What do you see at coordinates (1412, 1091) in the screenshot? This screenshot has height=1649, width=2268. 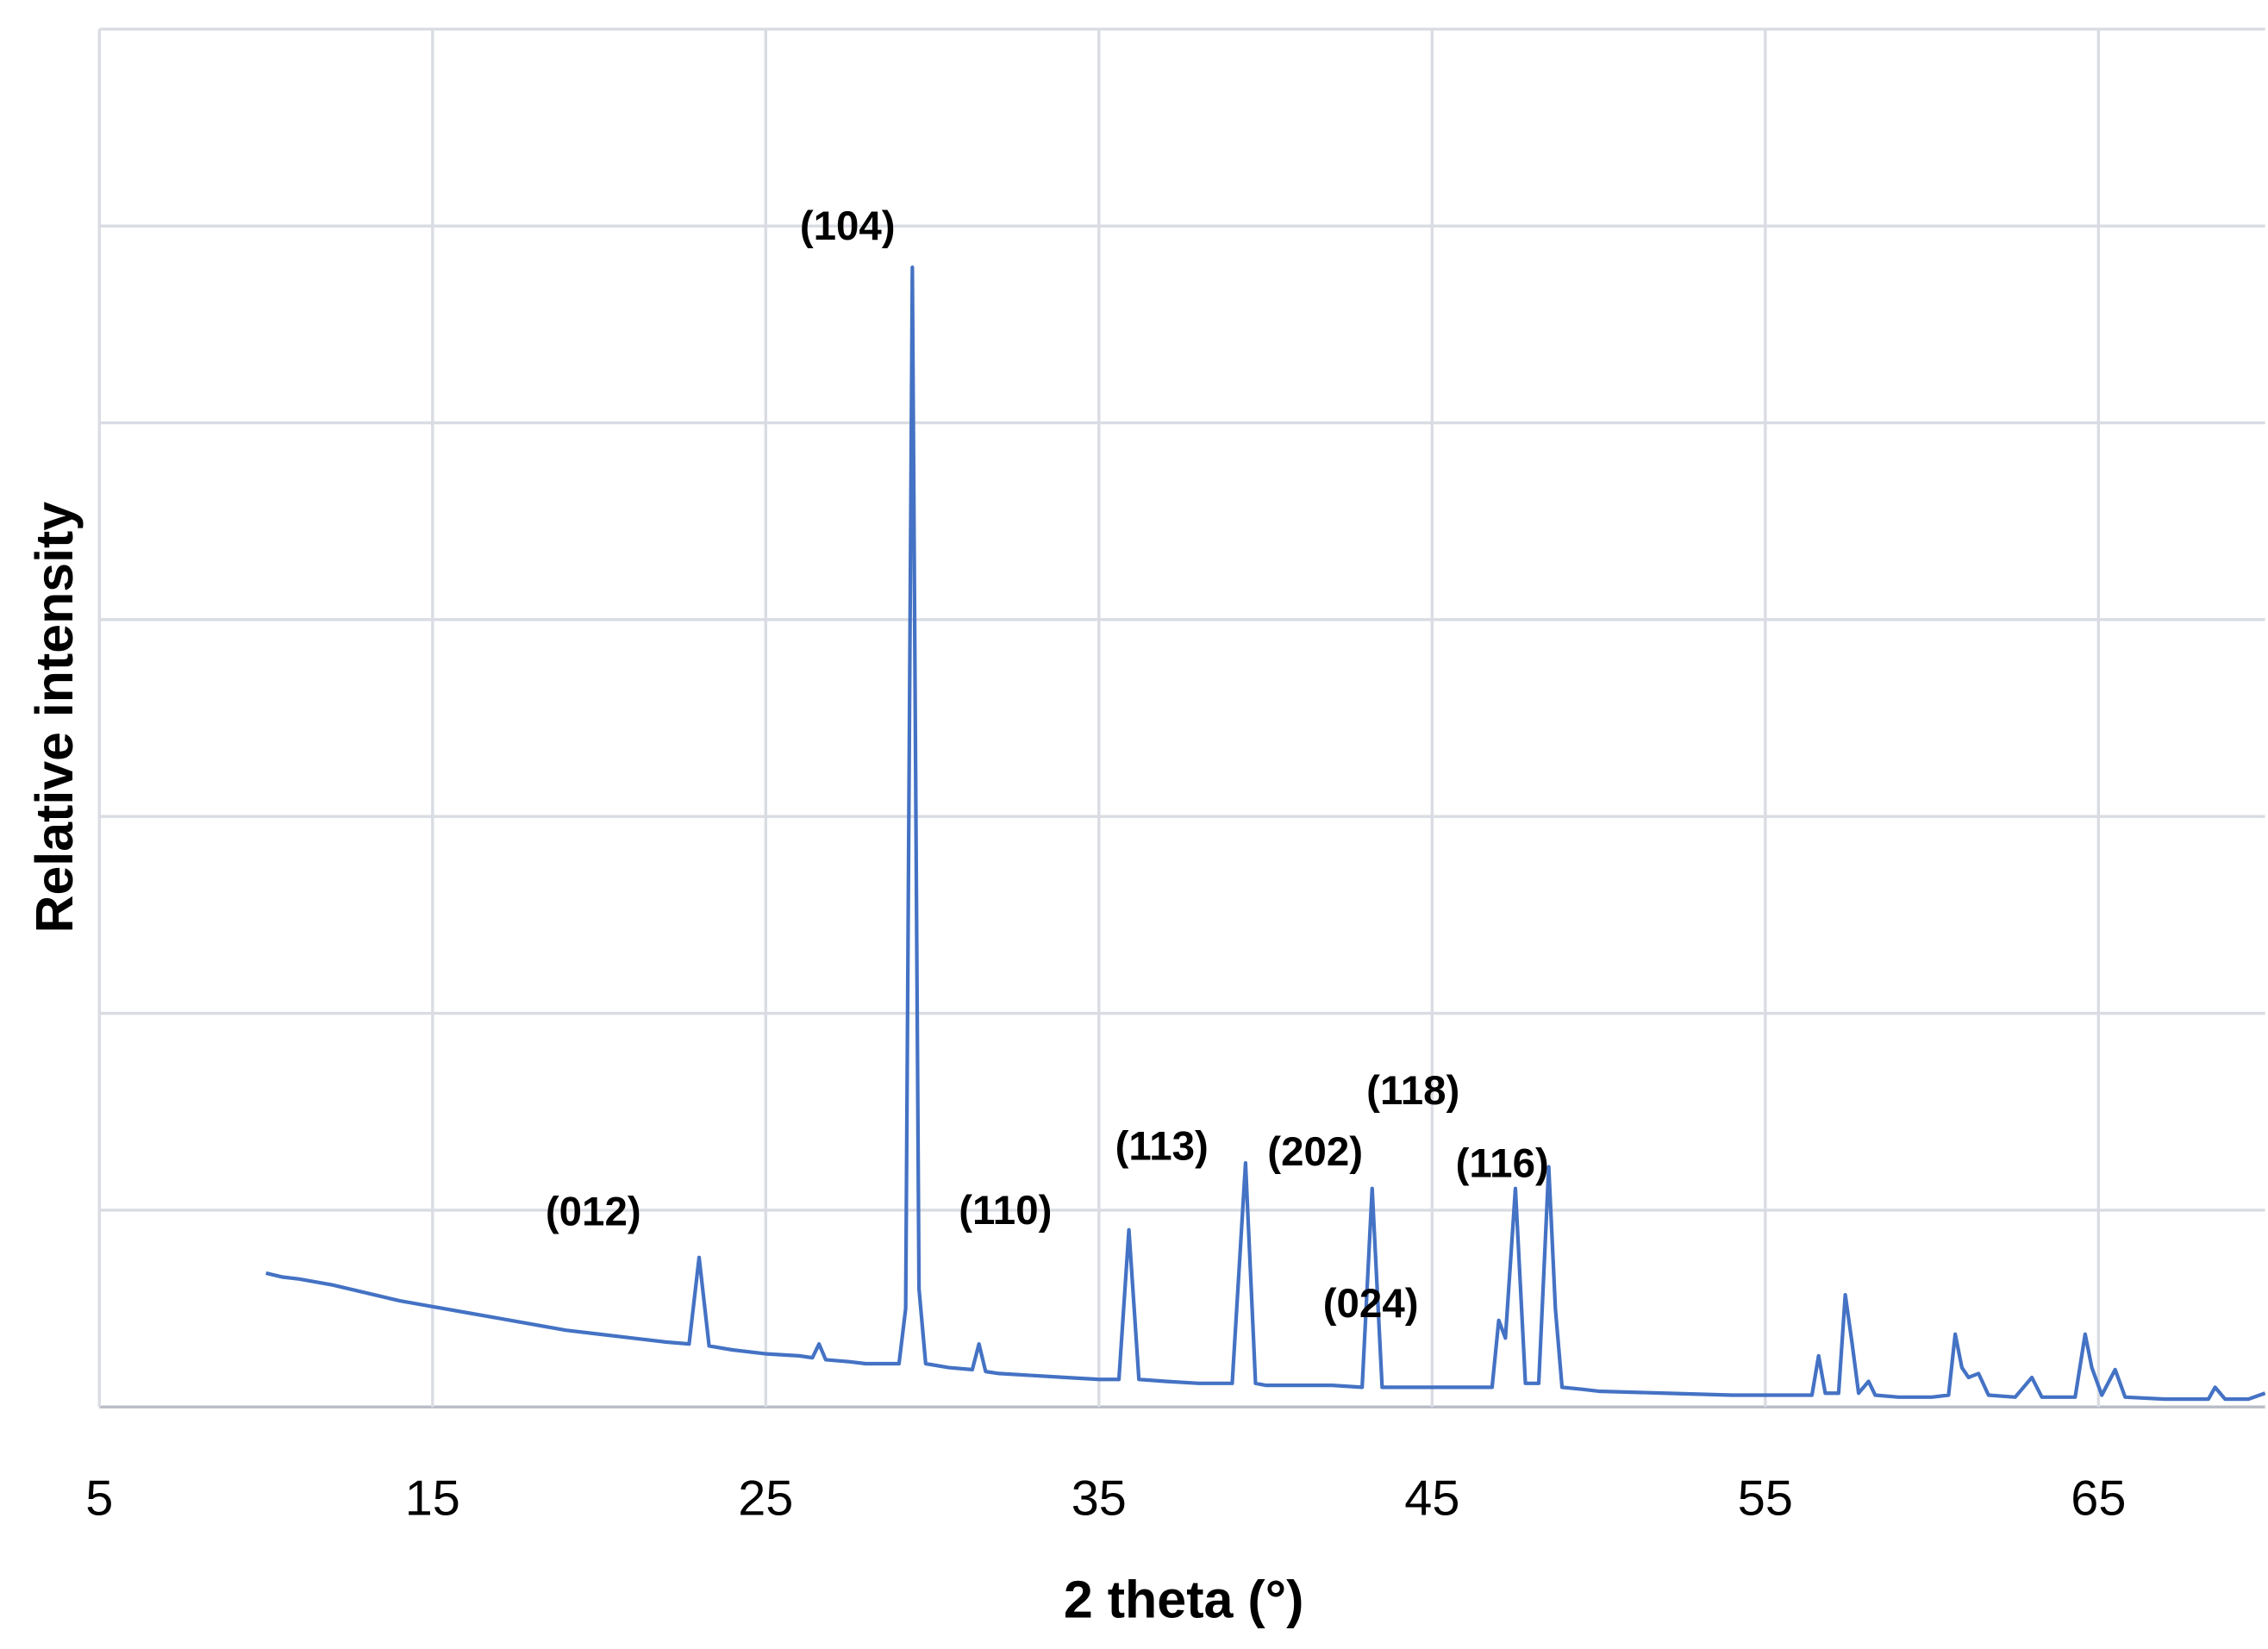 I see `peak-annotation: (118)` at bounding box center [1412, 1091].